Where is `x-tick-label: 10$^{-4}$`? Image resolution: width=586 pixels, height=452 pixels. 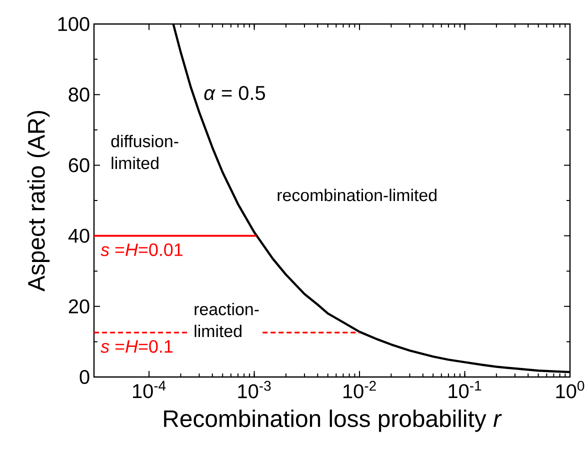
x-tick-label: 10$^{-4}$ is located at coordinates (149, 389).